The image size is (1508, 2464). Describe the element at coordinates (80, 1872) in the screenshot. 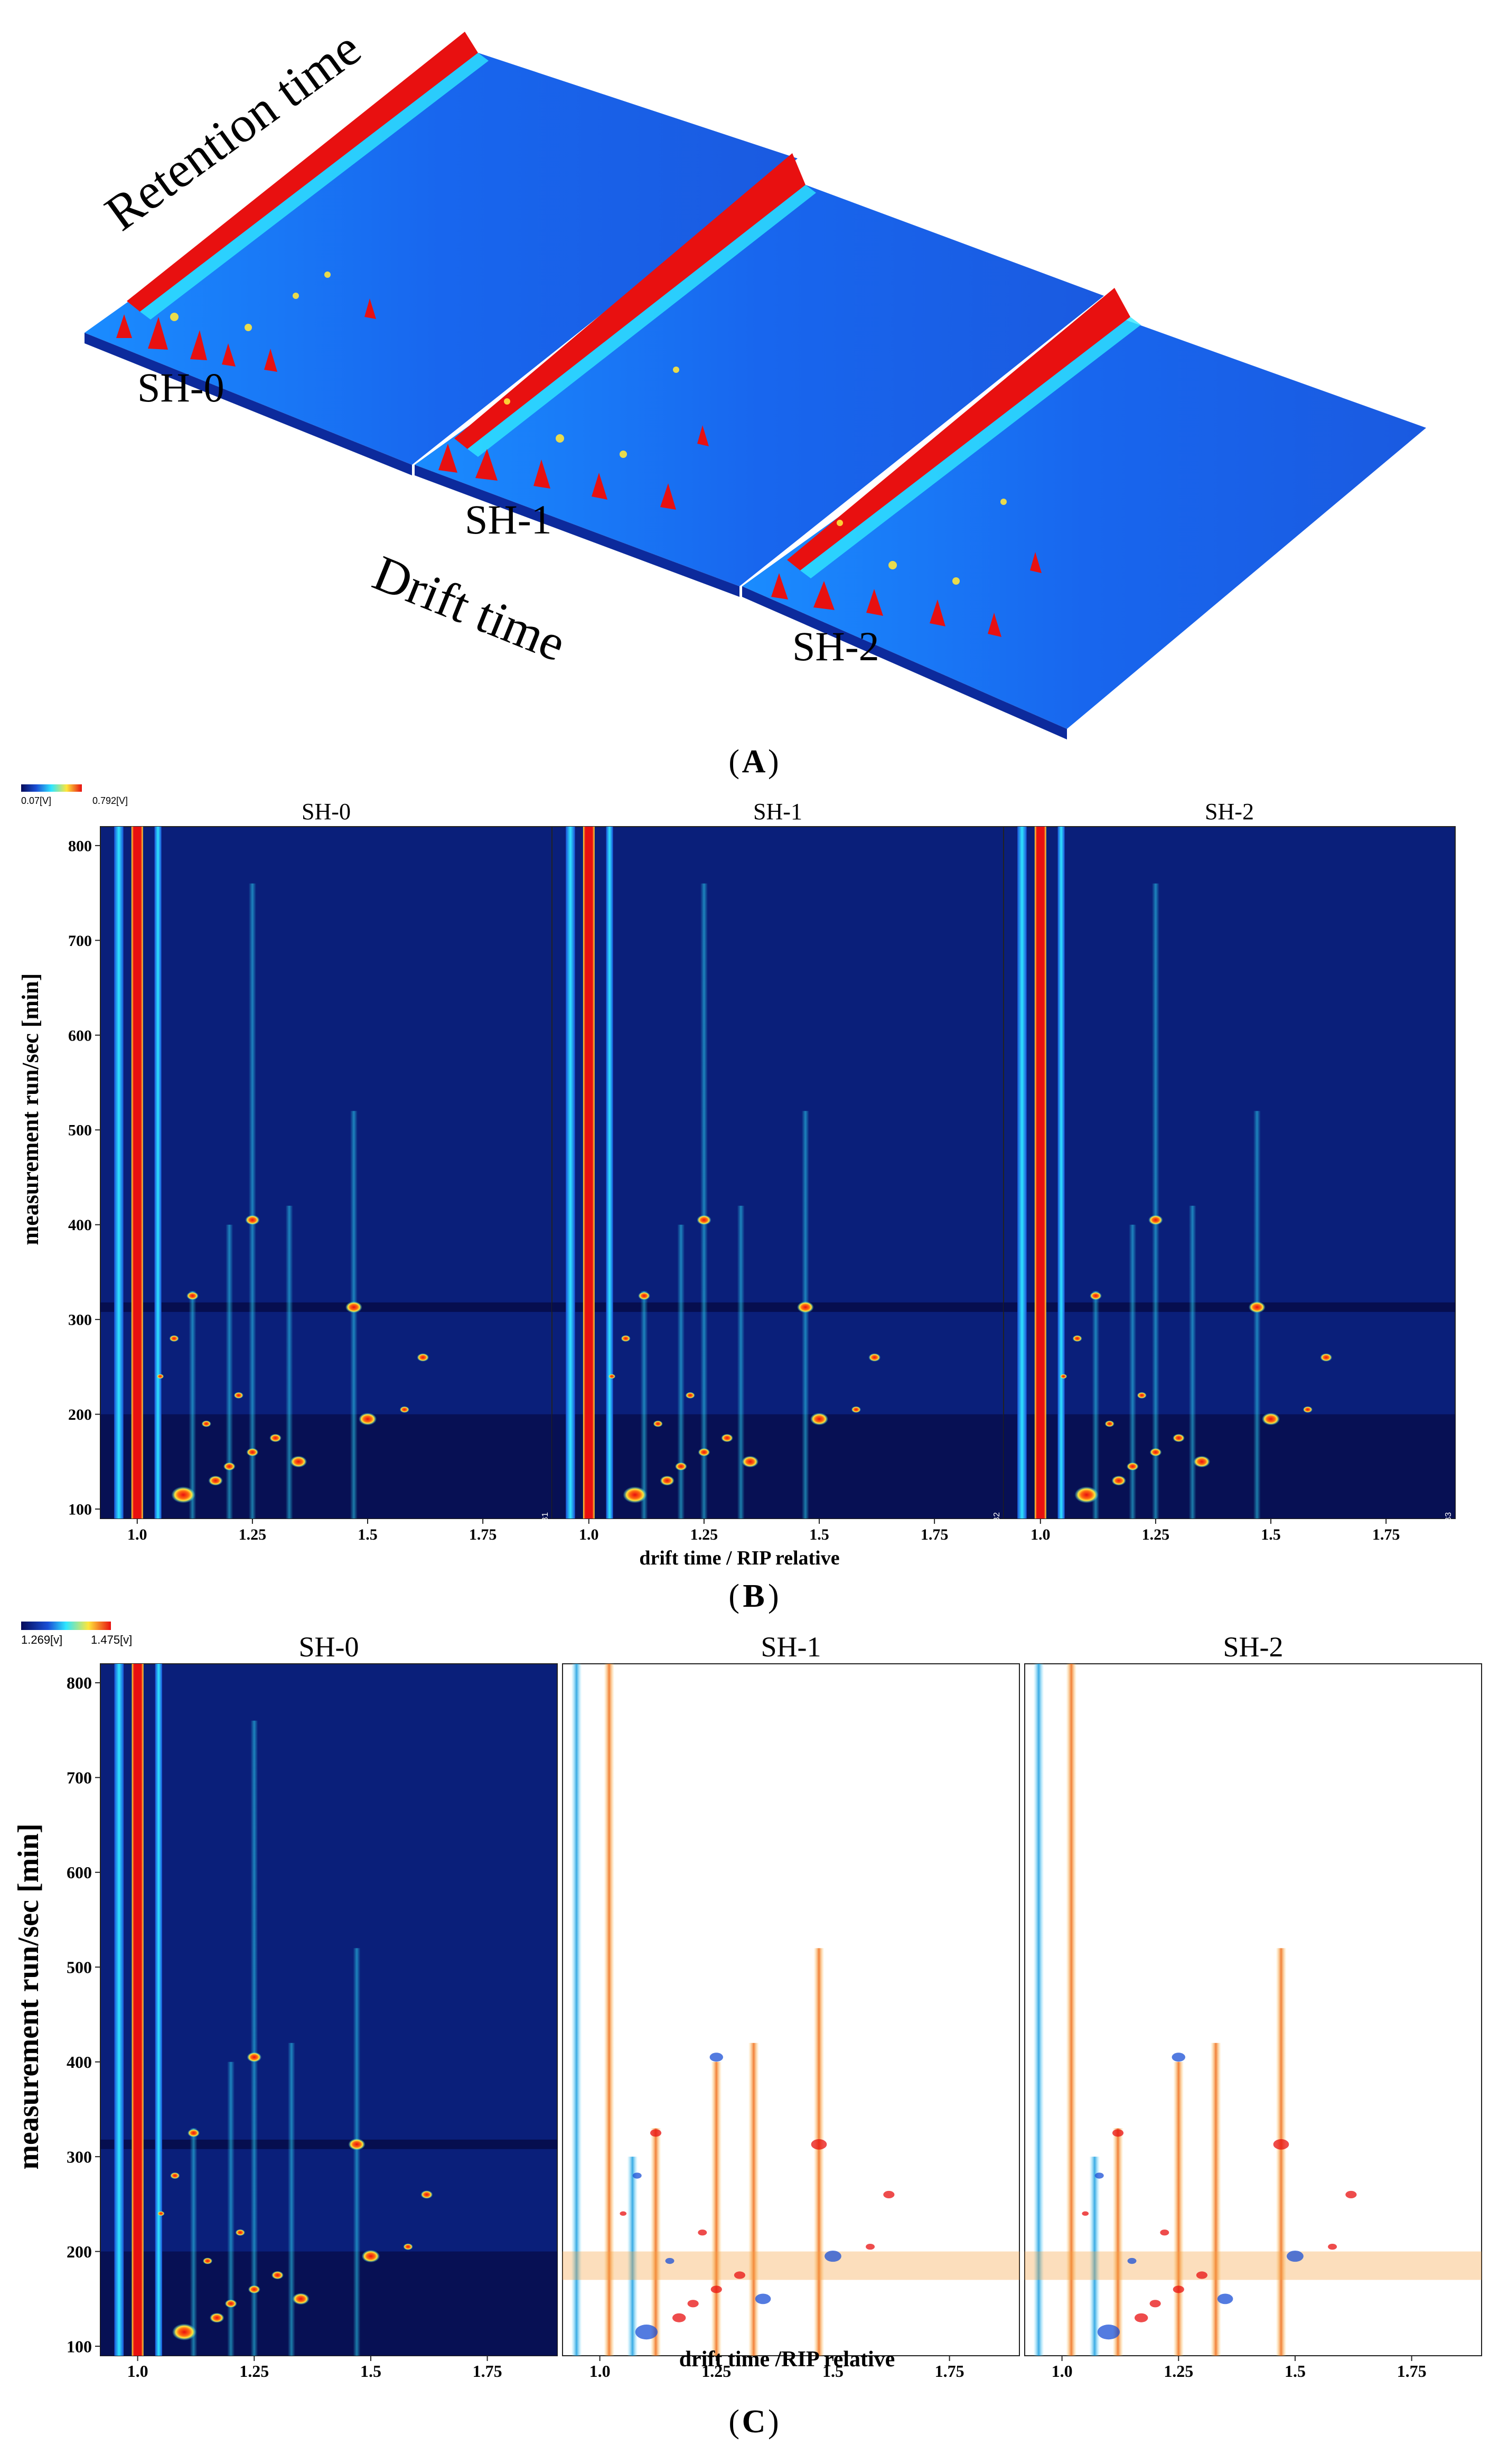

I see `y-tick-label-5: 600` at that location.